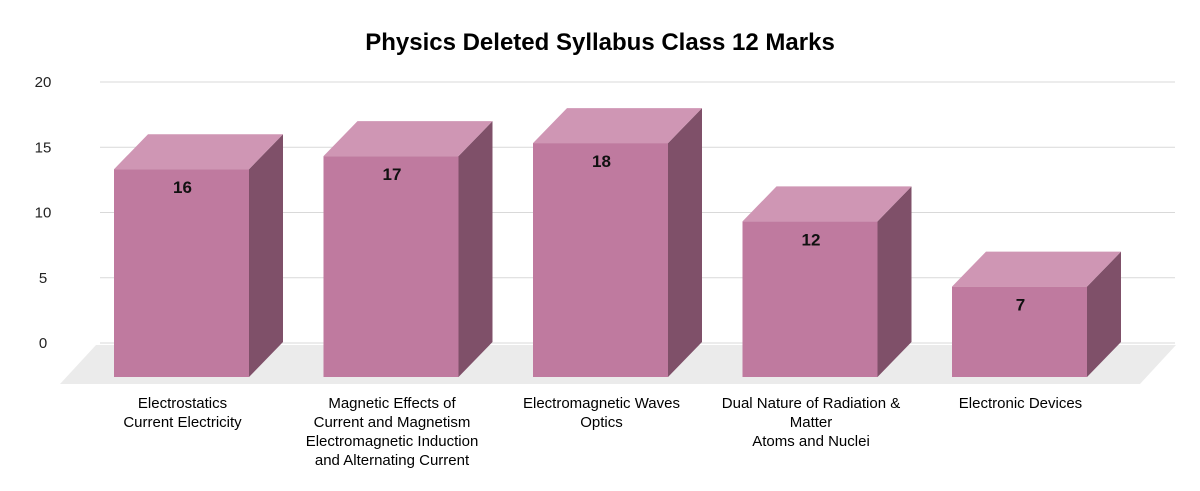 This screenshot has height=491, width=1200. What do you see at coordinates (43, 343) in the screenshot?
I see `y-tick-label: 0` at bounding box center [43, 343].